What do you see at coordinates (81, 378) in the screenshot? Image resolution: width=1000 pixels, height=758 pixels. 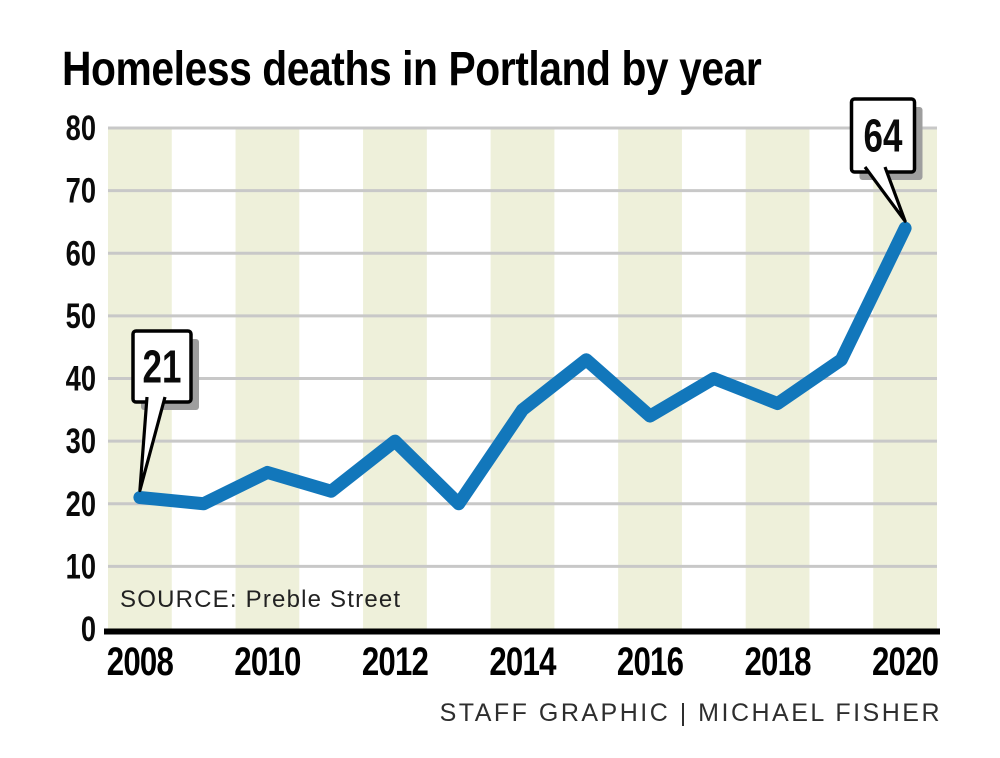 I see `y-tick-label: 40` at bounding box center [81, 378].